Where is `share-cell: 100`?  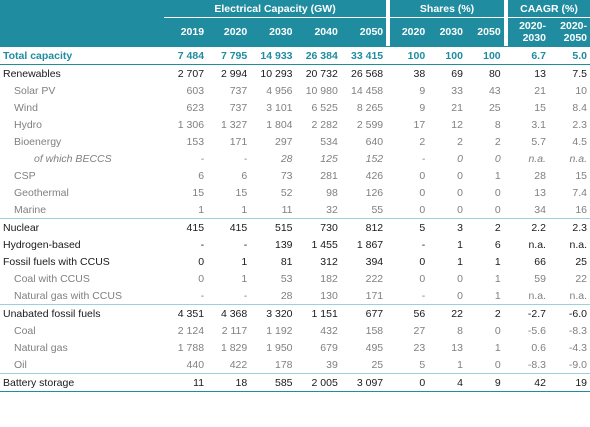
share-cell: 100 is located at coordinates (409, 55).